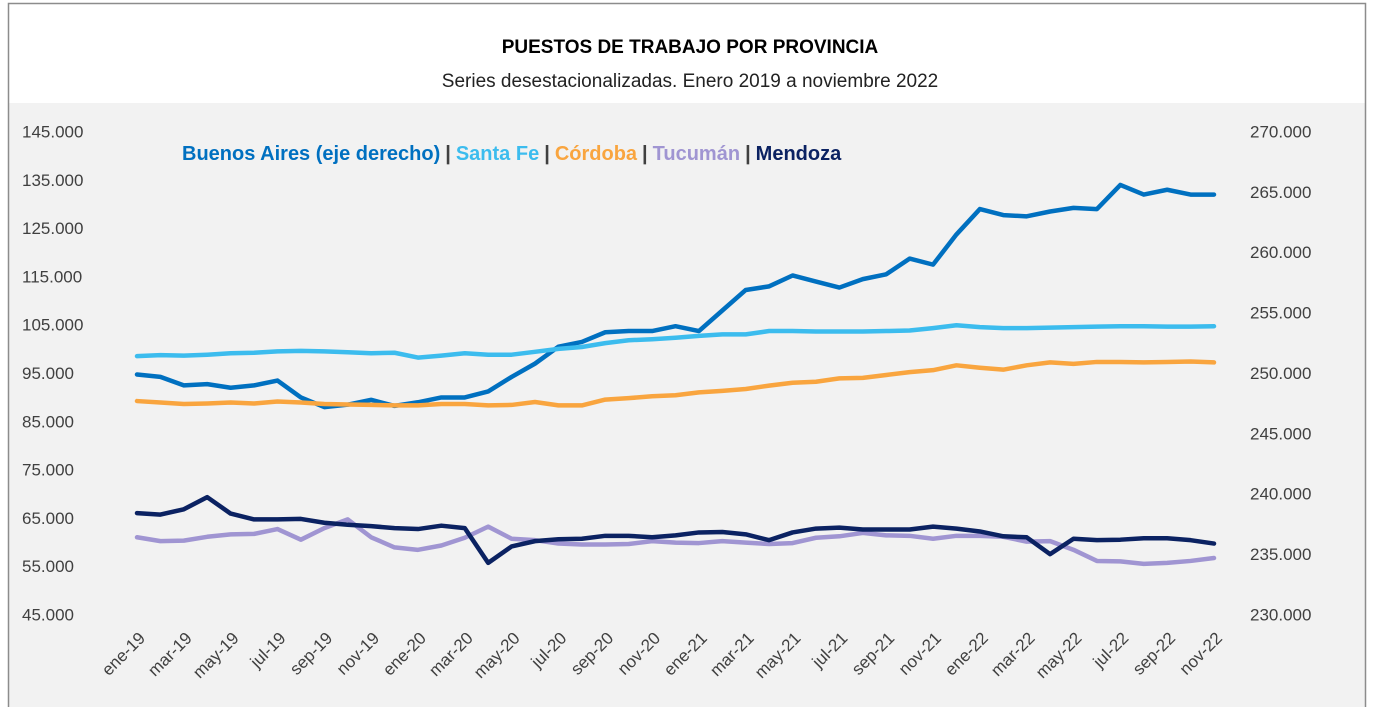 The image size is (1373, 707). Describe the element at coordinates (52, 276) in the screenshot. I see `y-tick-label: 115.000` at that location.